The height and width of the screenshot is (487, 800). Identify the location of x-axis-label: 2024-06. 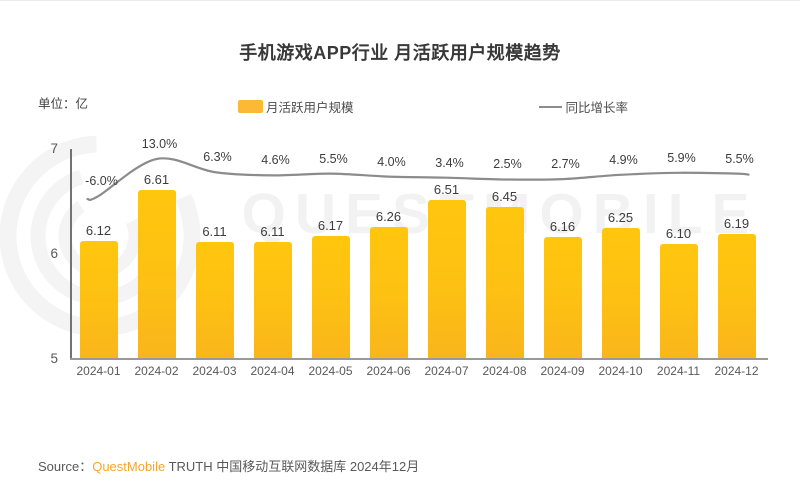
(388, 371).